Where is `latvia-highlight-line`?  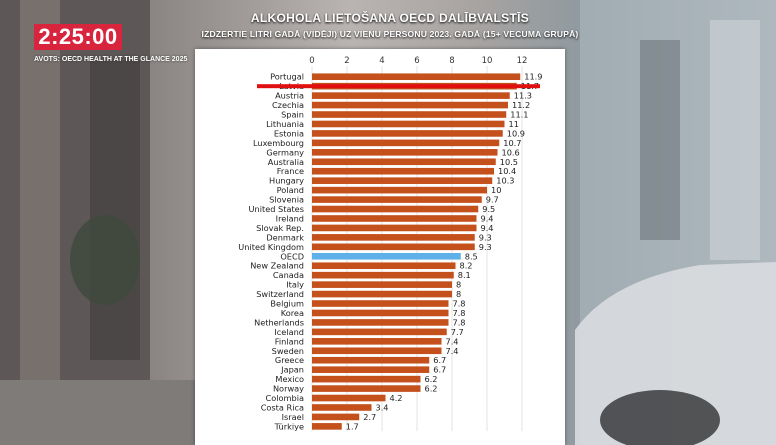 latvia-highlight-line is located at coordinates (398, 86).